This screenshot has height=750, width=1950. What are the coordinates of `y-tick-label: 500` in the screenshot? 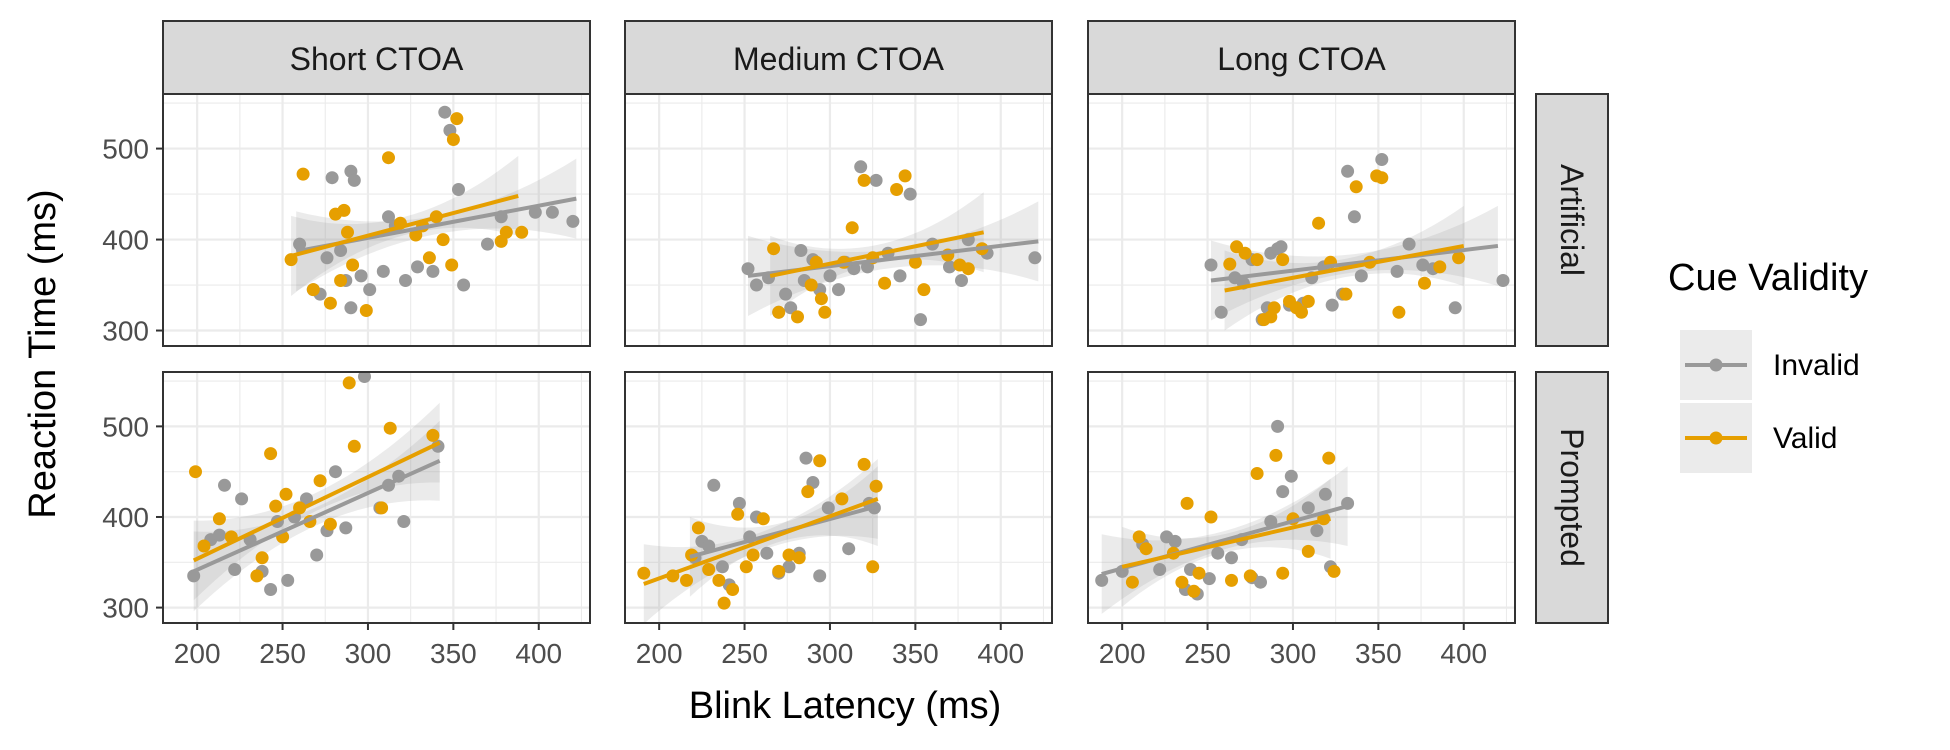 It's located at (125, 426).